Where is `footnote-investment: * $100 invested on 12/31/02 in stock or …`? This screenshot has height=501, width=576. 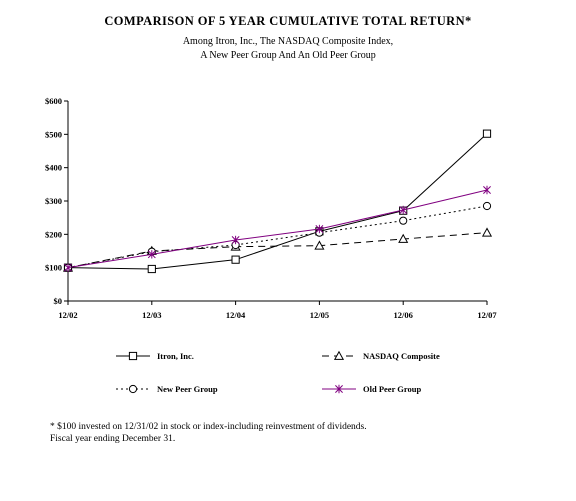 footnote-investment: * $100 invested on 12/31/02 in stock or … is located at coordinates (208, 427).